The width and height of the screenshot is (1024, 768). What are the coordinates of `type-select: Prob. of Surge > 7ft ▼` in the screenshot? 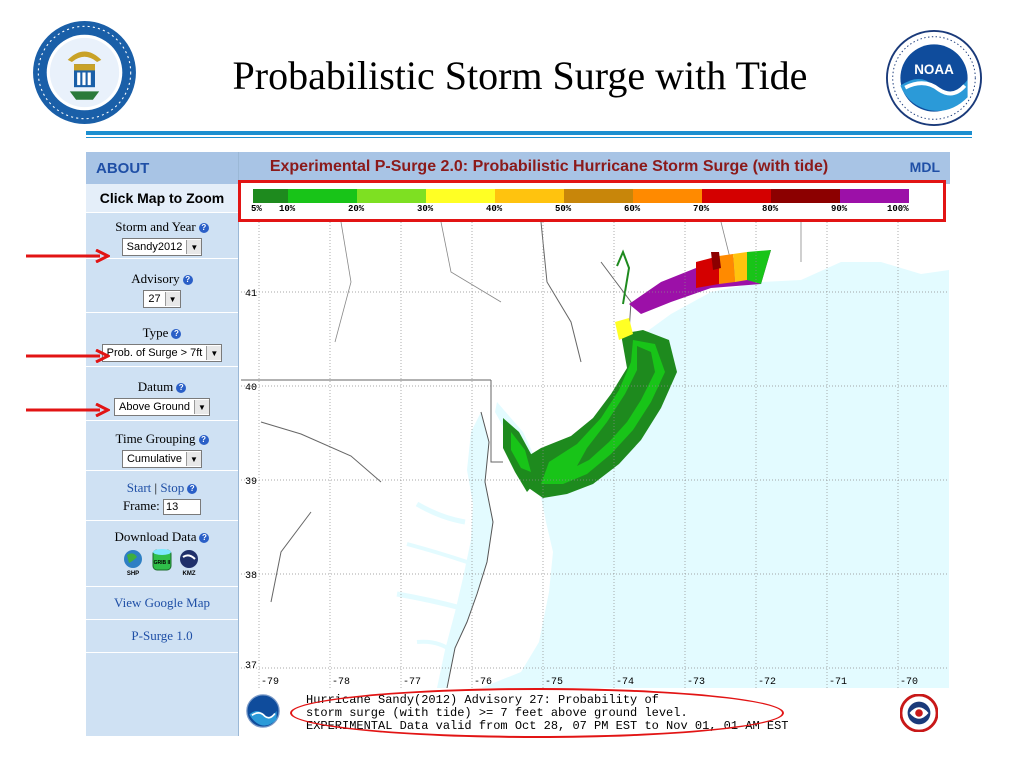 It's located at (162, 353).